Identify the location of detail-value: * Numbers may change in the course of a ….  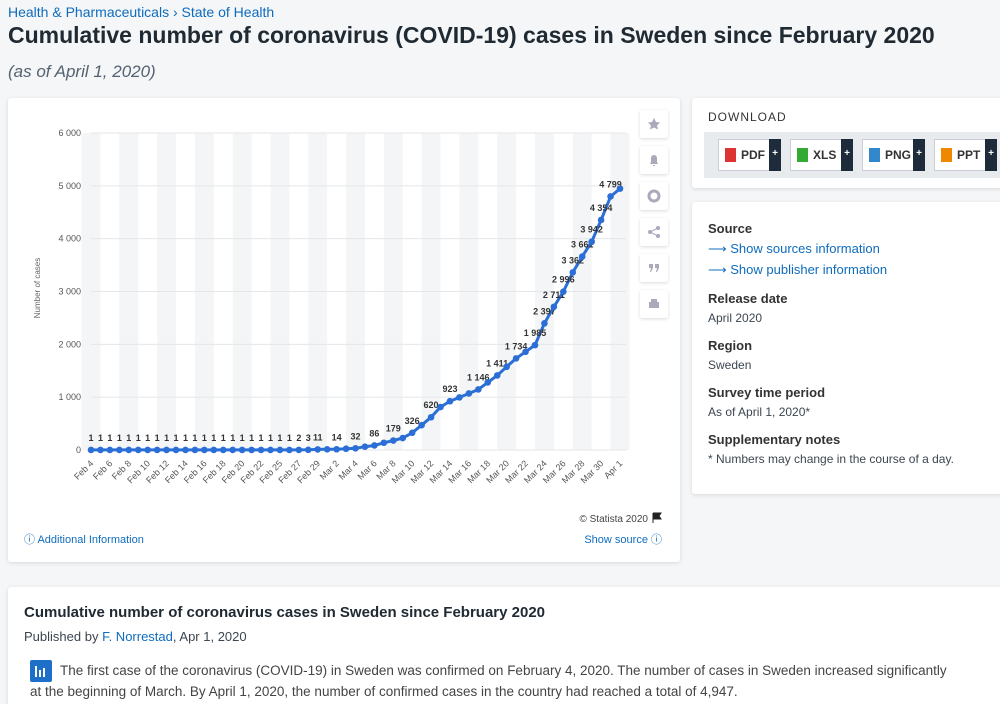
(831, 459).